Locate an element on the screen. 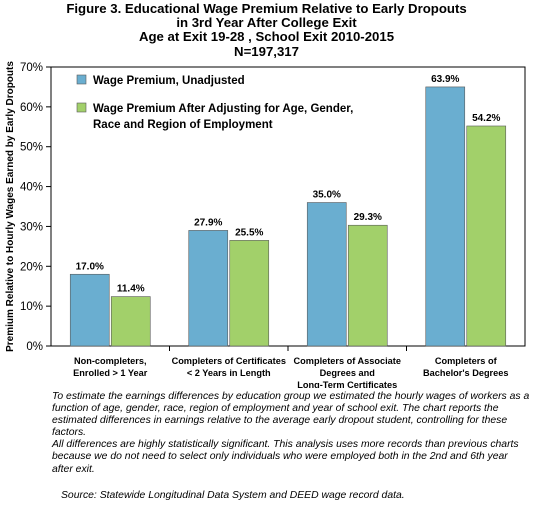 The image size is (533, 511). legend-label: Race and Region of Employment is located at coordinates (183, 125).